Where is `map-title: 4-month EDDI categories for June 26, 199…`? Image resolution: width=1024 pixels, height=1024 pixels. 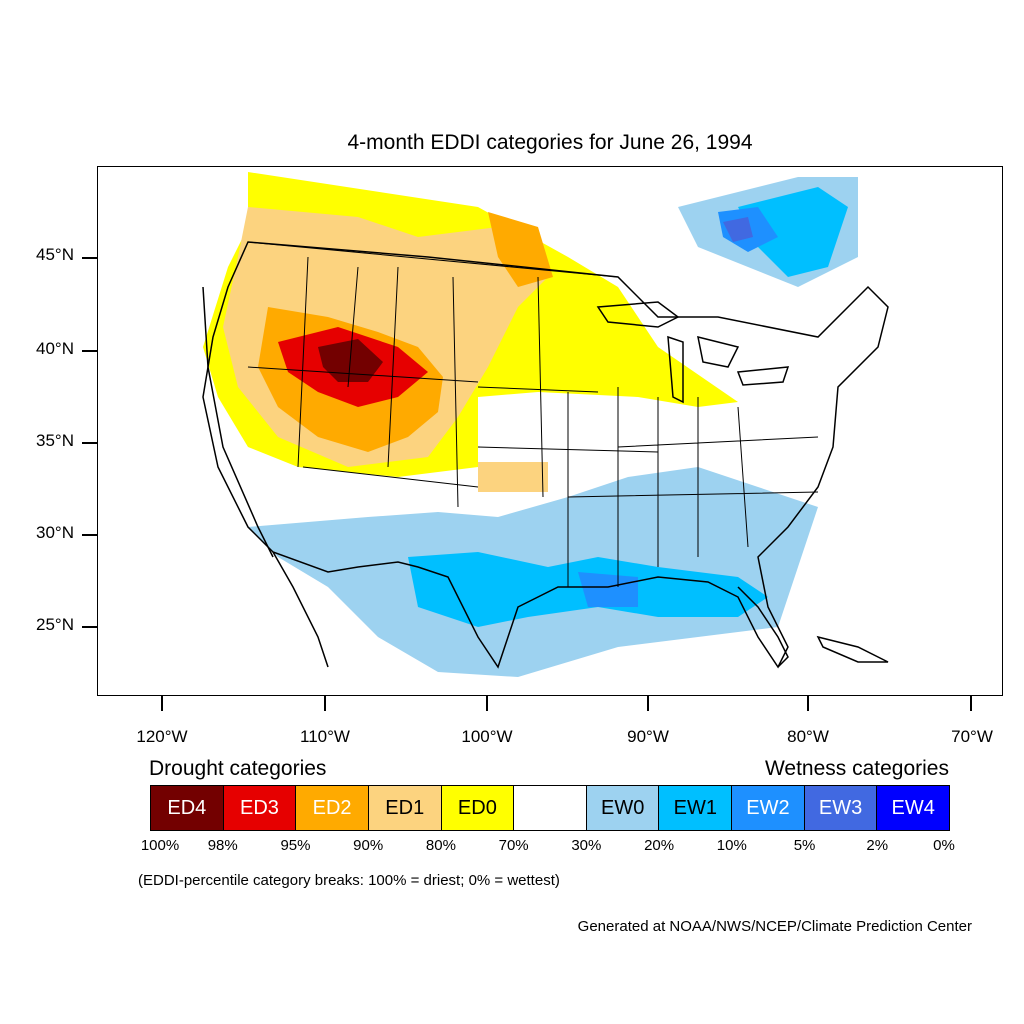 map-title: 4-month EDDI categories for June 26, 199… is located at coordinates (550, 142).